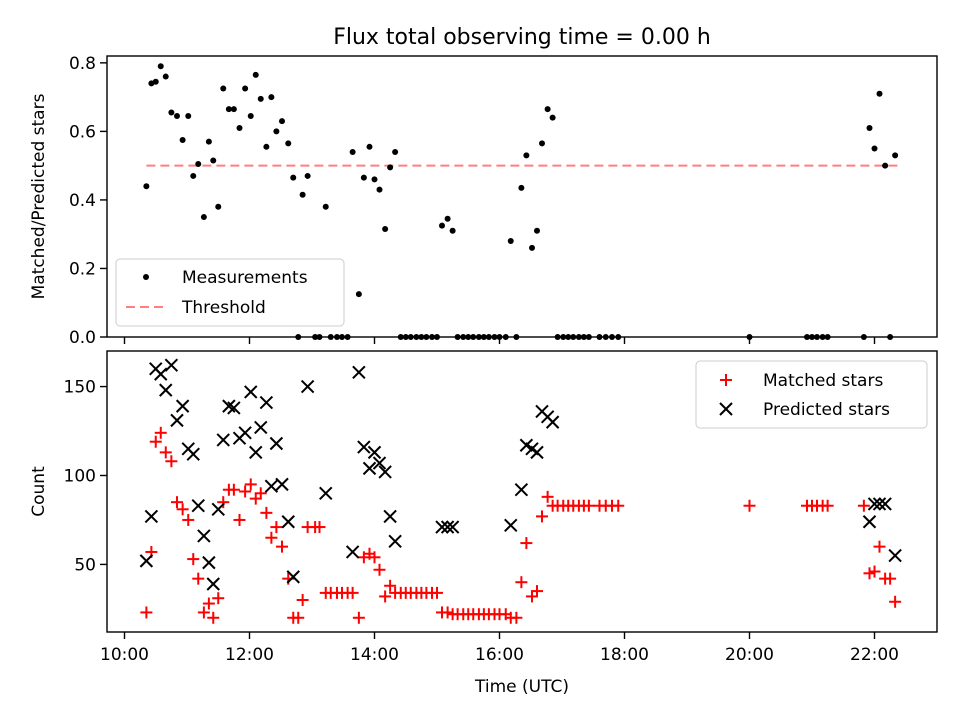  What do you see at coordinates (249, 655) in the screenshot?
I see `x-tick-label: 12:00` at bounding box center [249, 655].